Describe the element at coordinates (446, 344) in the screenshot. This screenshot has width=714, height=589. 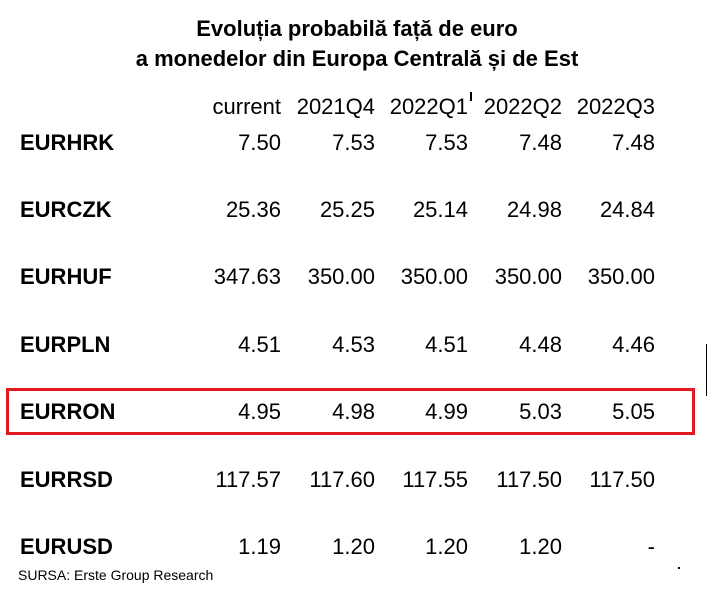
I see `value-2022q1: 4.51` at that location.